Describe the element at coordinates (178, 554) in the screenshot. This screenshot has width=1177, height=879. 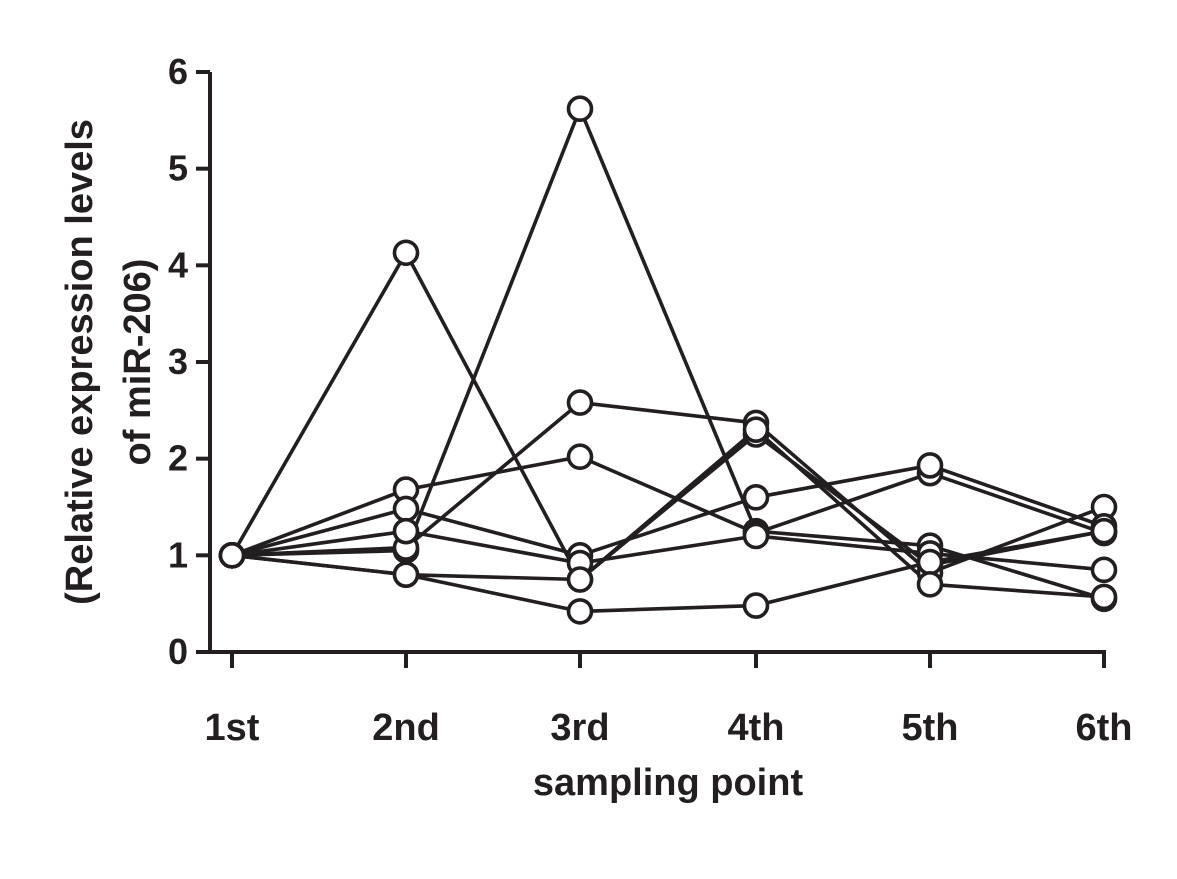
I see `y-tick-label: 1` at that location.